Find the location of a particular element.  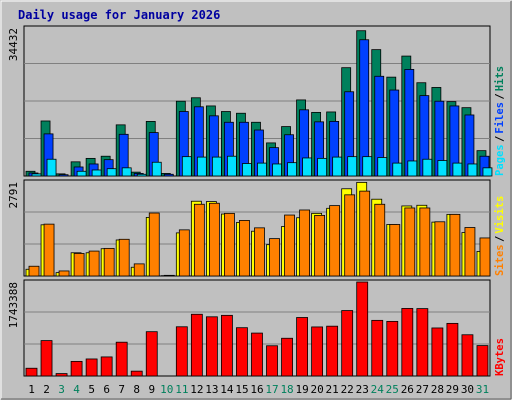

x-tick-label: 31 is located at coordinates (482, 389).